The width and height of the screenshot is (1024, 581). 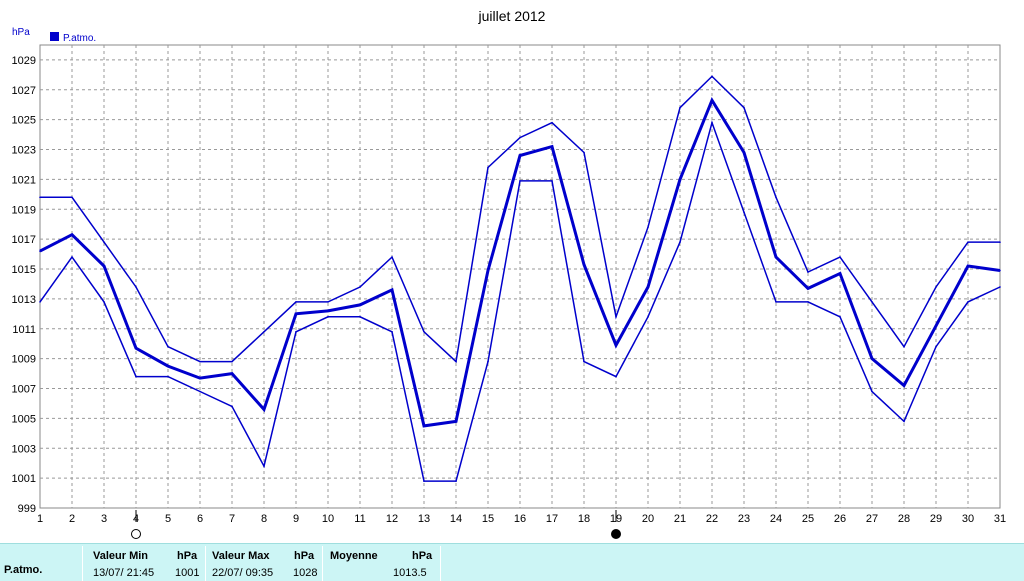 What do you see at coordinates (512, 16) in the screenshot?
I see `chart-title: juillet 2012` at bounding box center [512, 16].